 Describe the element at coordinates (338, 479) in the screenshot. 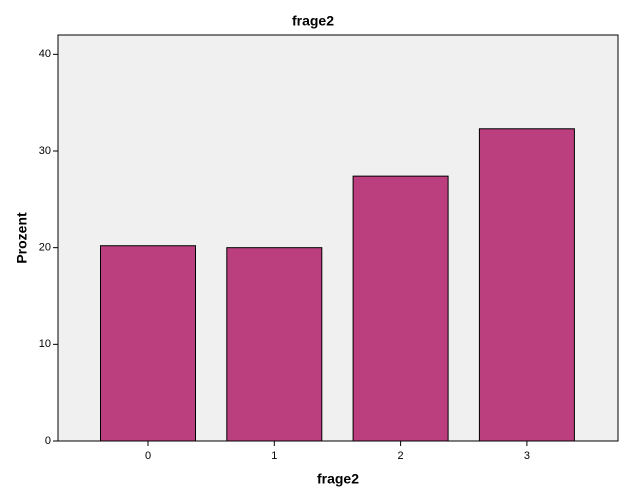

I see `x-axis-label: frage2` at that location.